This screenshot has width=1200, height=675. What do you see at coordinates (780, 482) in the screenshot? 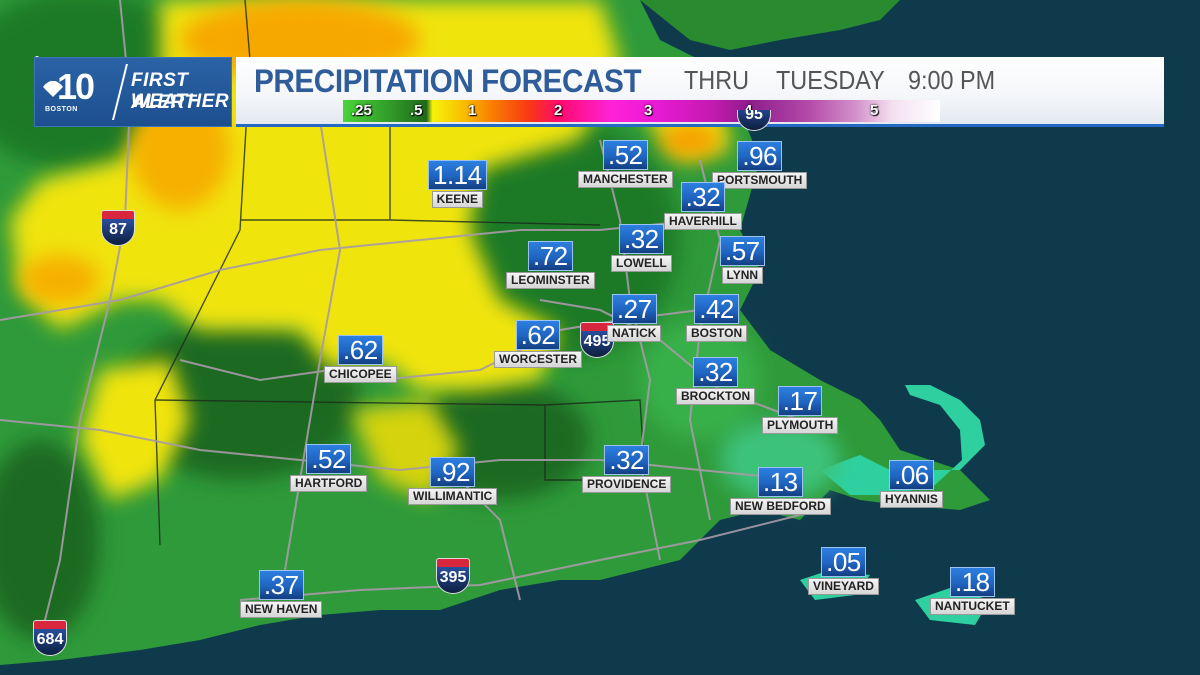
I see `precip-value: .13` at bounding box center [780, 482].